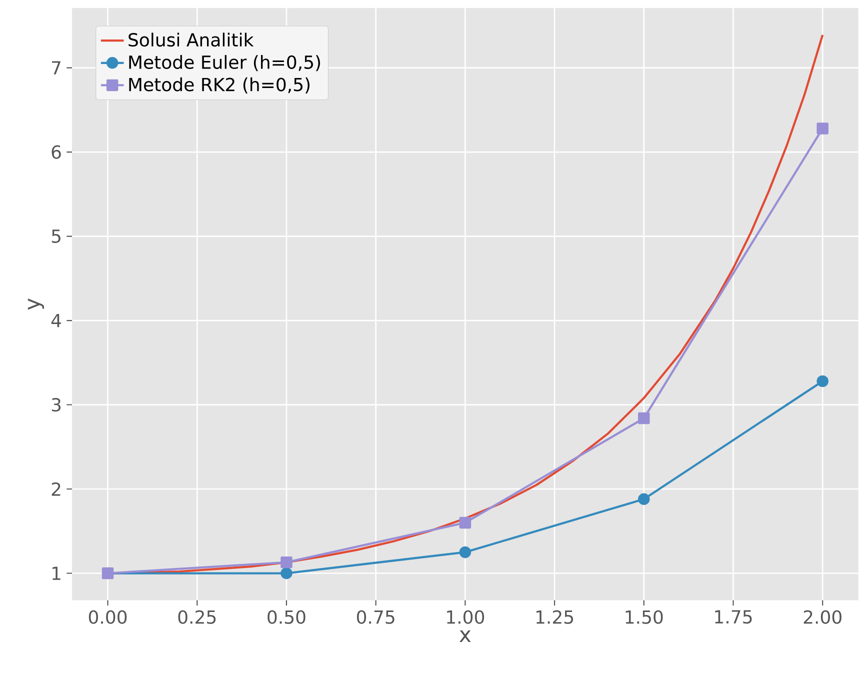 The image size is (867, 674). What do you see at coordinates (465, 617) in the screenshot?
I see `x-tick-label: 1.00` at bounding box center [465, 617].